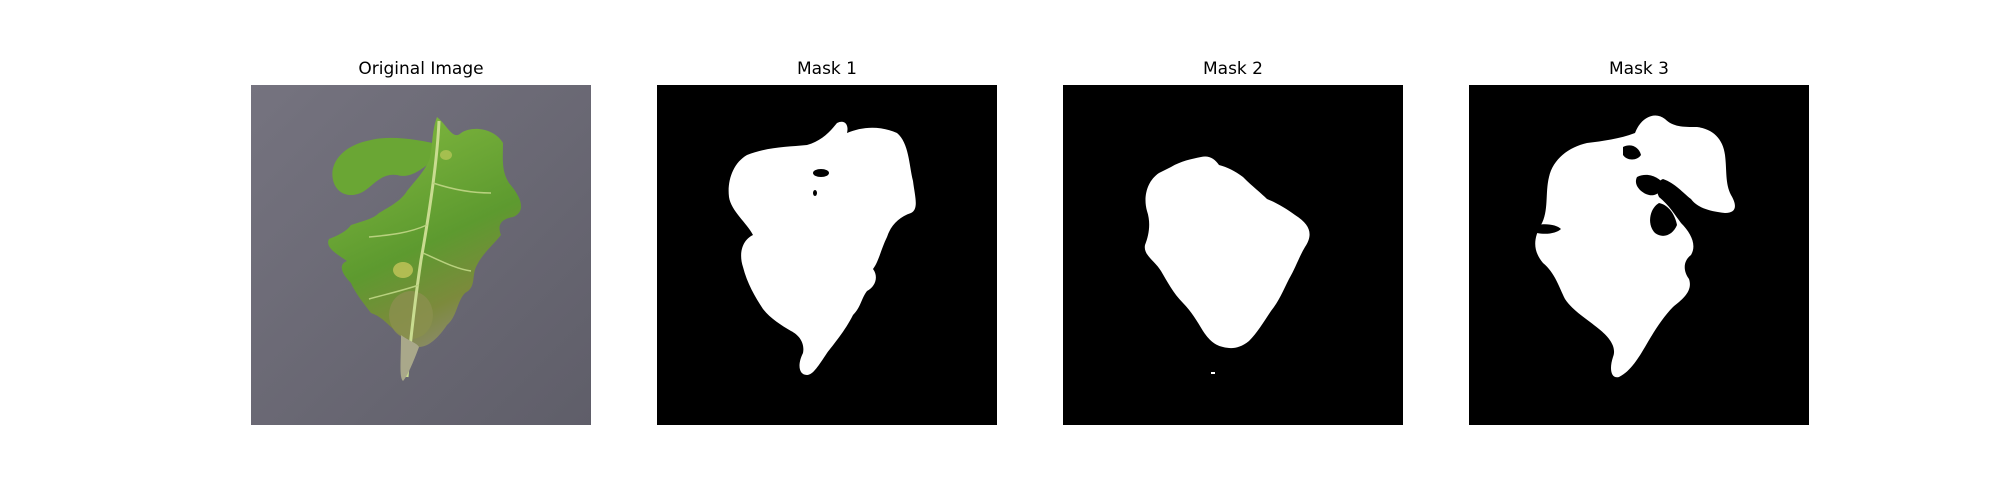 This screenshot has width=2000, height=500. I want to click on leaf-vein, so click(430, 241).